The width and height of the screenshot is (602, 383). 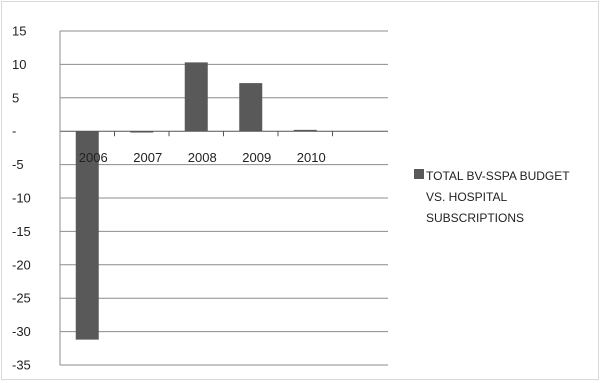 What do you see at coordinates (142, 132) in the screenshot?
I see `bar-2007` at bounding box center [142, 132].